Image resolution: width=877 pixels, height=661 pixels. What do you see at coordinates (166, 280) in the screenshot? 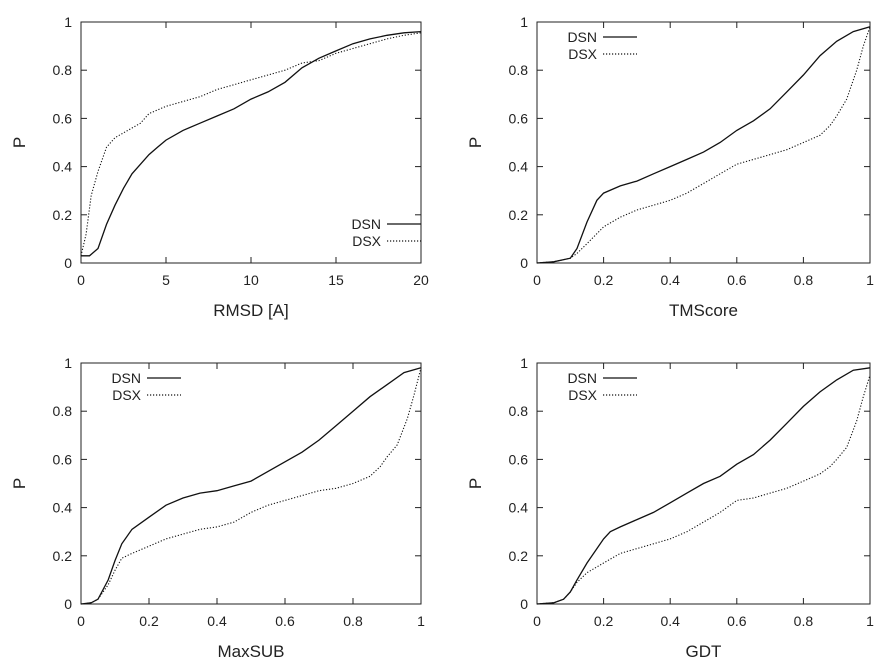
I see `x-tick-label: 5` at bounding box center [166, 280].